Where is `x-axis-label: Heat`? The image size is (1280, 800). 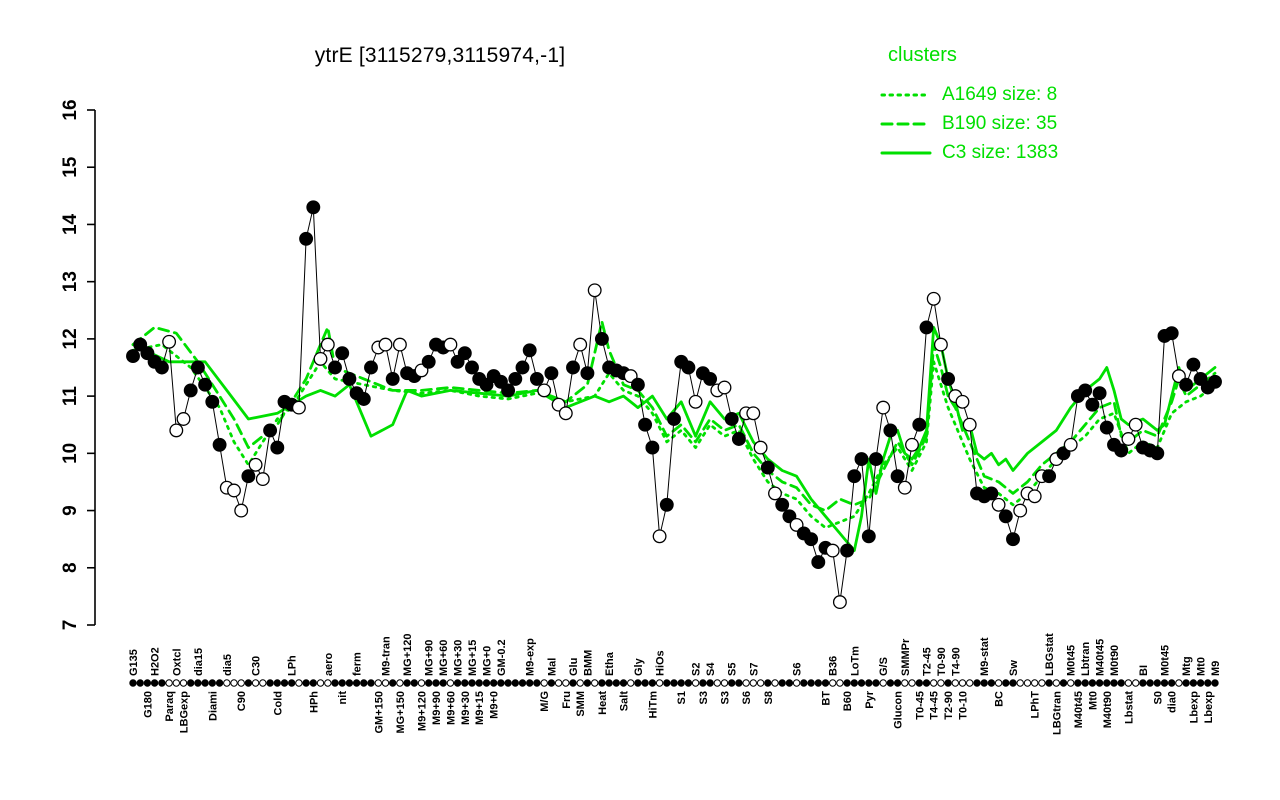
x-axis-label: Heat is located at coordinates (603, 703).